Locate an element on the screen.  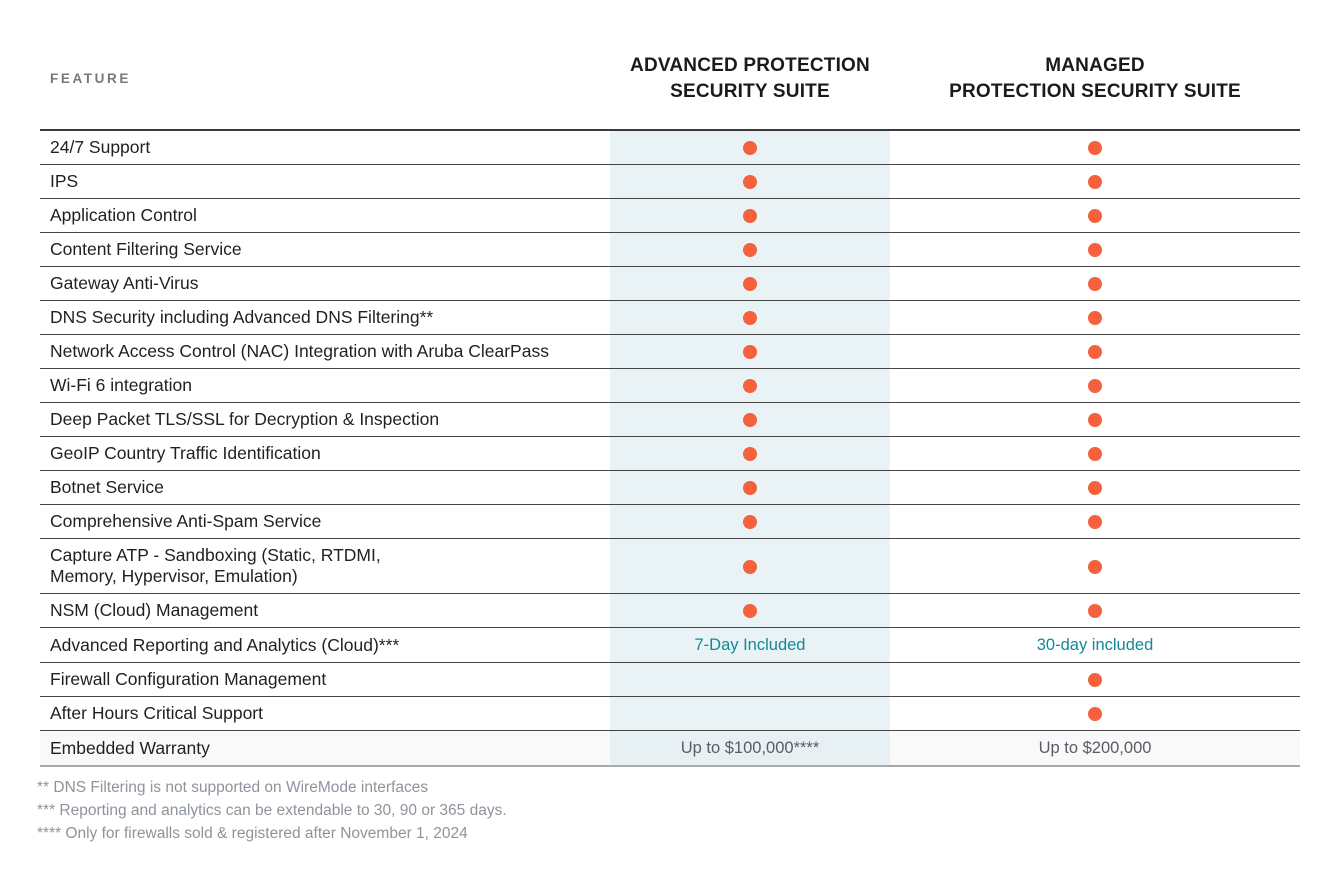
advanced-value-cell: 7-Day Included is located at coordinates (750, 645).